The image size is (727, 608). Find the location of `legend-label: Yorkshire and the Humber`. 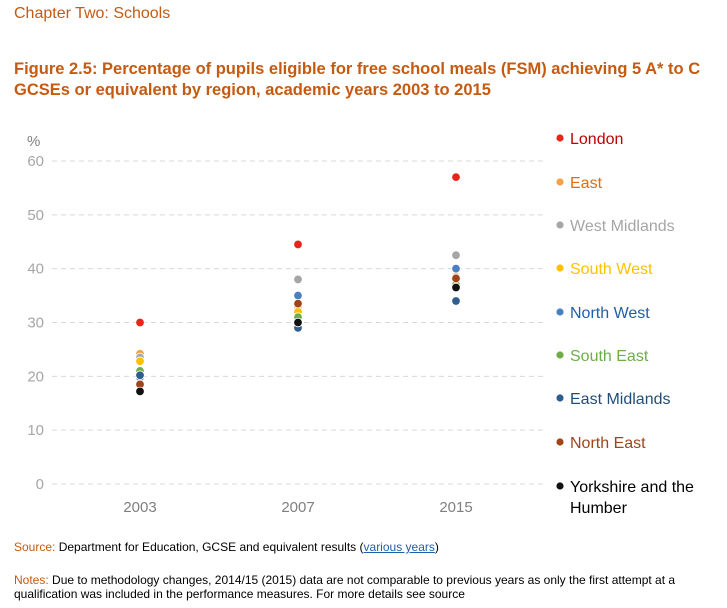

legend-label: Yorkshire and the Humber is located at coordinates (632, 498).